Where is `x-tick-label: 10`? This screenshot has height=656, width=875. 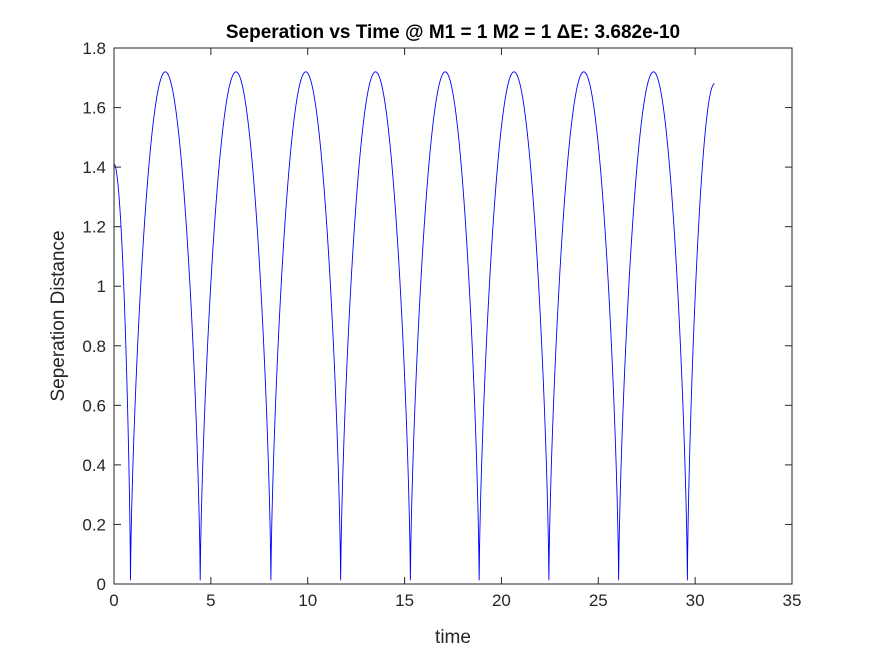
x-tick-label: 10 is located at coordinates (307, 600).